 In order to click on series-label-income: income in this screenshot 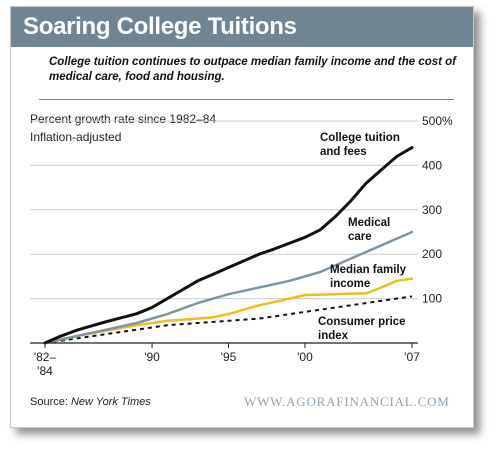, I will do `click(350, 284)`.